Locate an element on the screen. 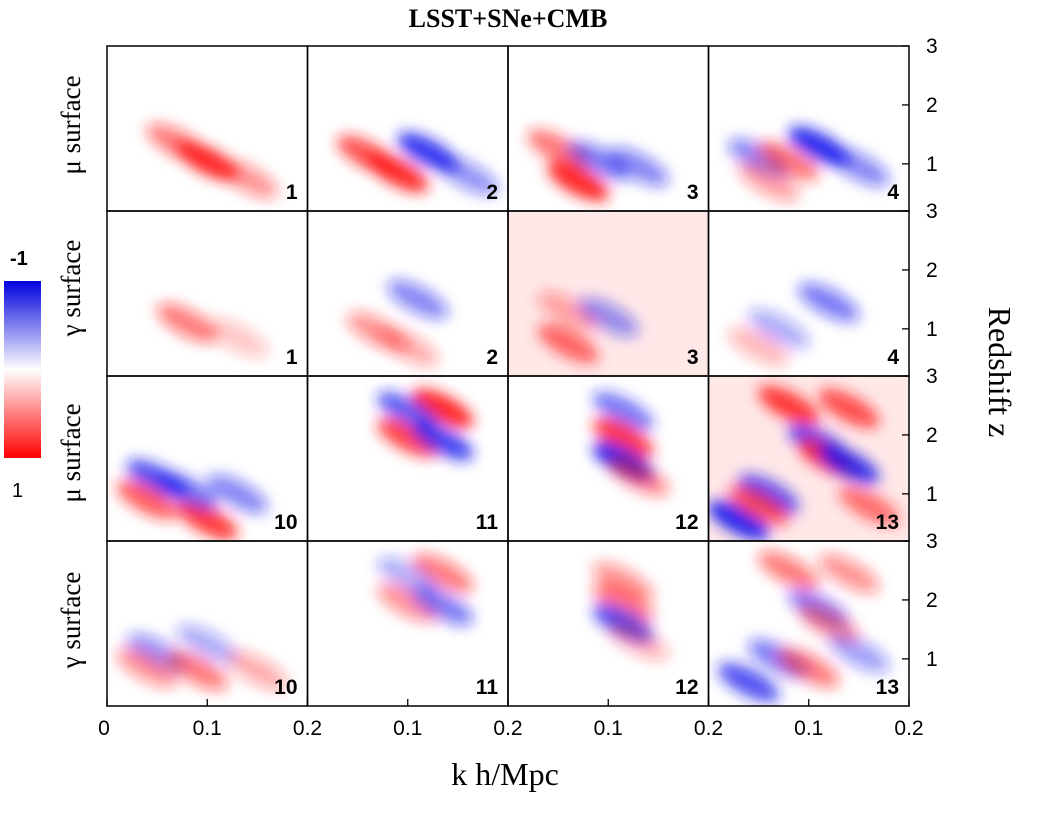  chart-title: LSST+SNe+CMB is located at coordinates (508, 18).